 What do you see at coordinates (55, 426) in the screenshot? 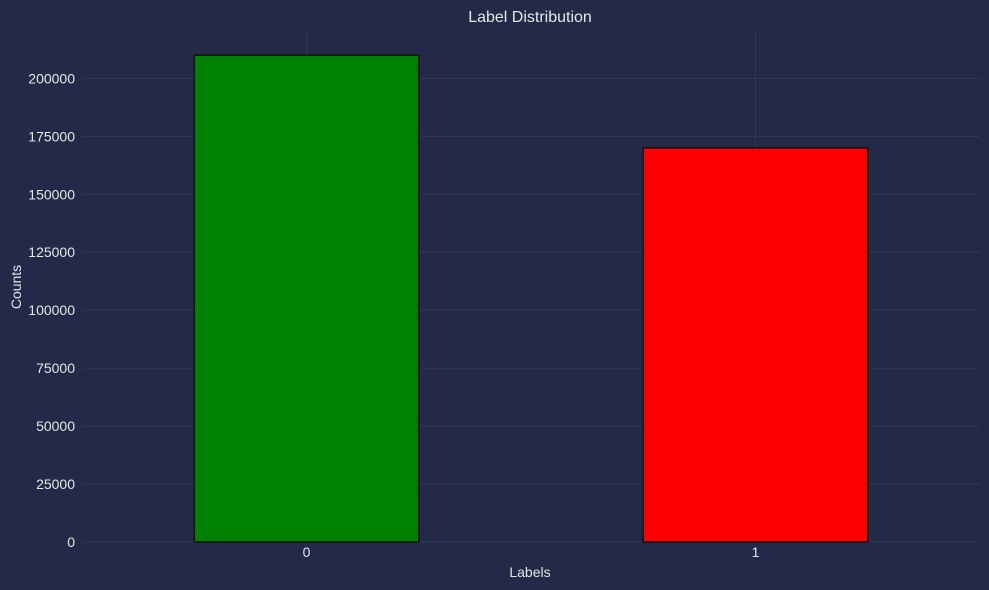
I see `y-tick-label: 50000` at bounding box center [55, 426].